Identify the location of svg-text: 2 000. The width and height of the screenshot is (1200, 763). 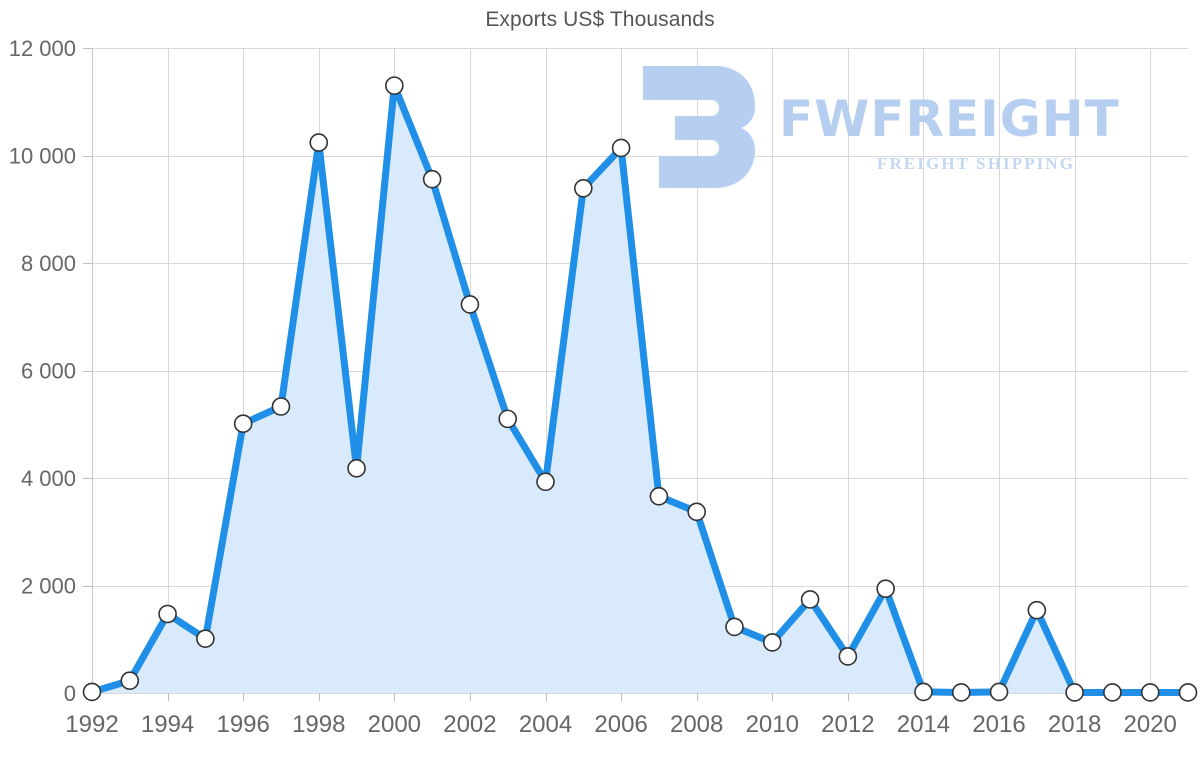
(48, 586).